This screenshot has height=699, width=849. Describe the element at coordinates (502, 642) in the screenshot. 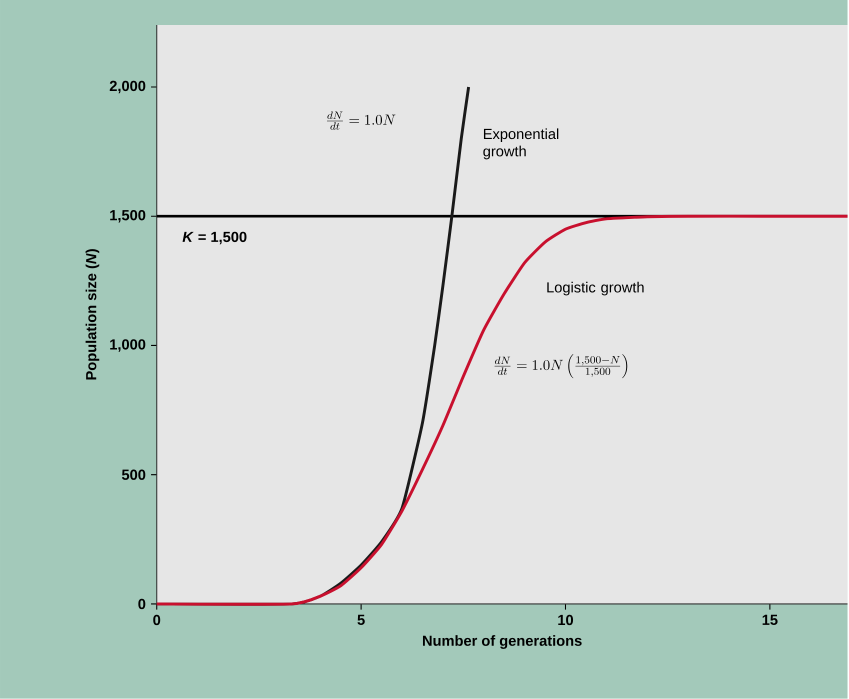

I see `x-axis-title: Number of generations` at that location.